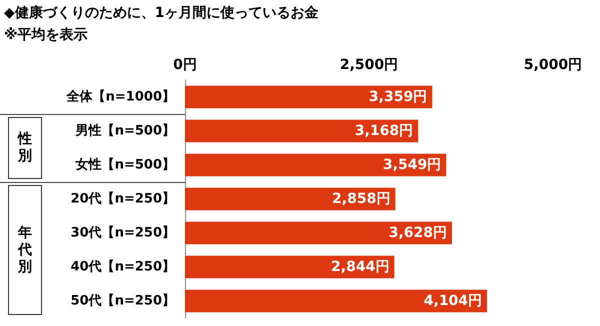 The image size is (600, 326). I want to click on y-tick-label: 全体【n=1000】, so click(120, 96).